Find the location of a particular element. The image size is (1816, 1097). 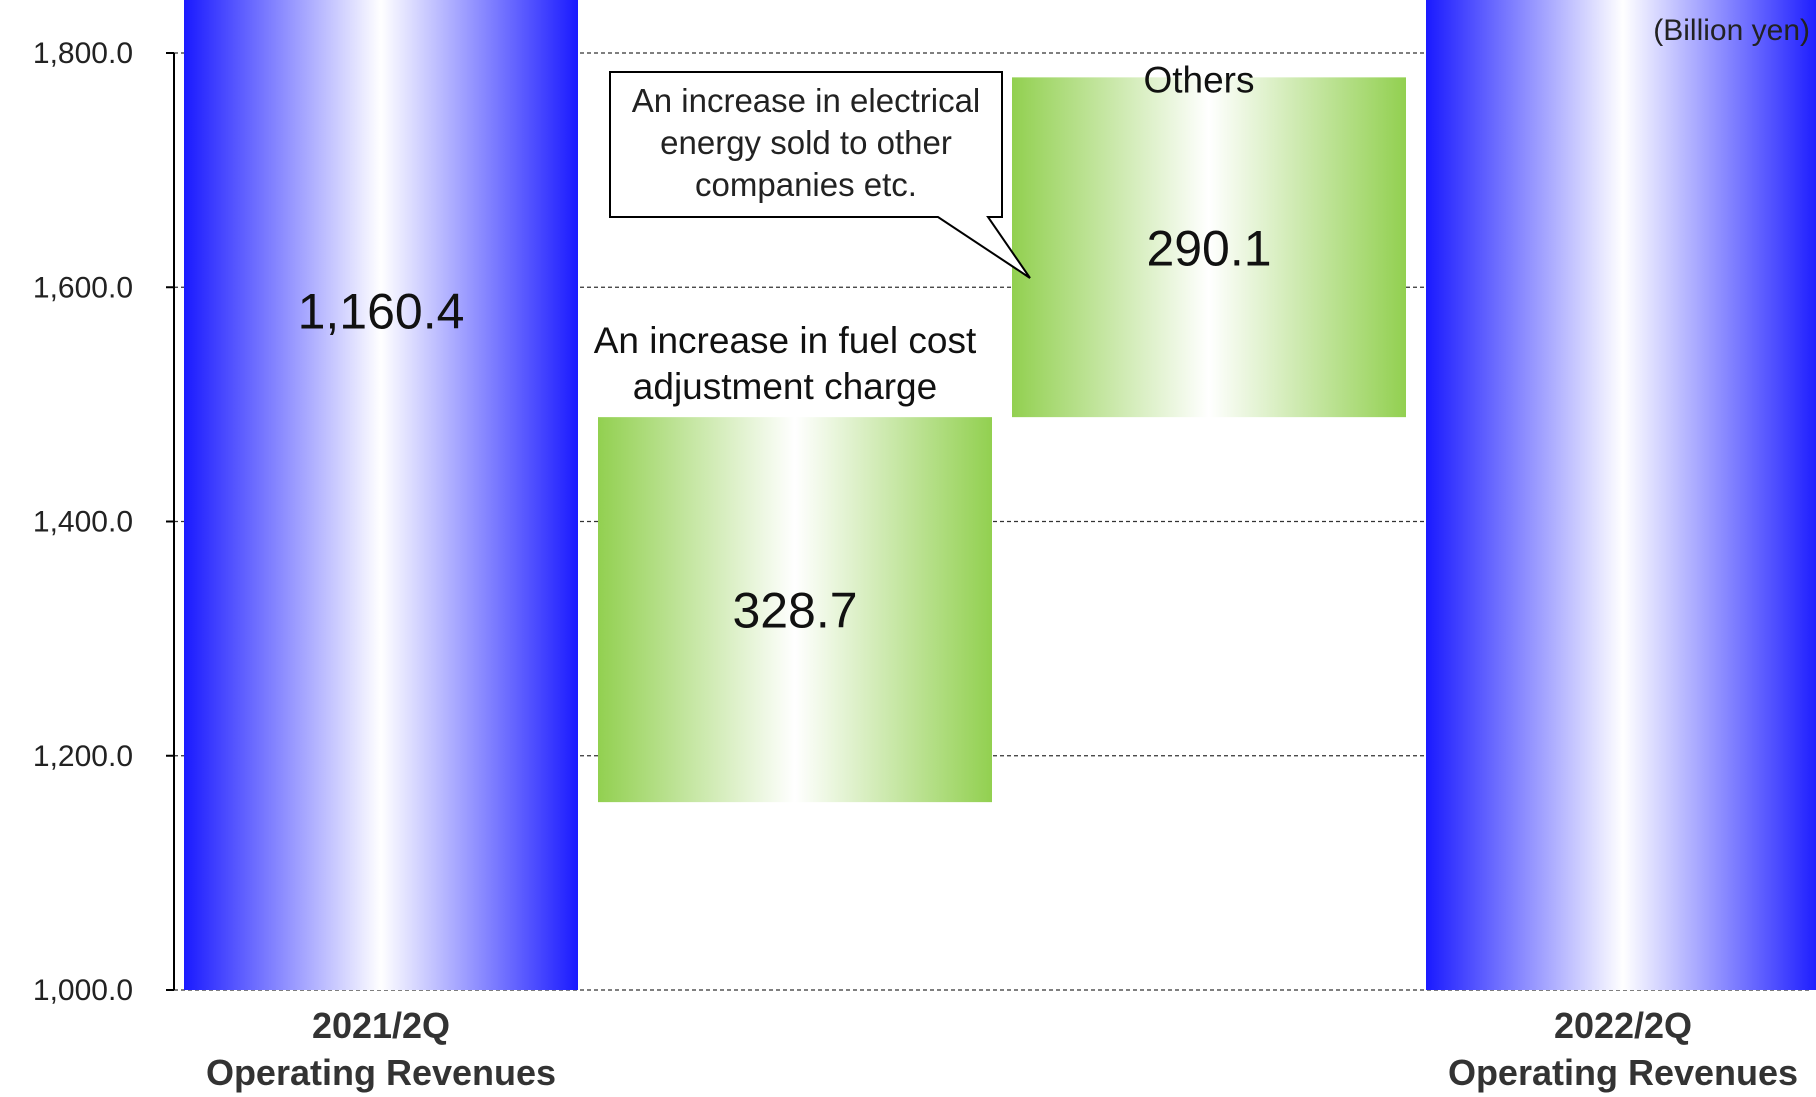

y-tick-label: 1,400.0 is located at coordinates (83, 522).